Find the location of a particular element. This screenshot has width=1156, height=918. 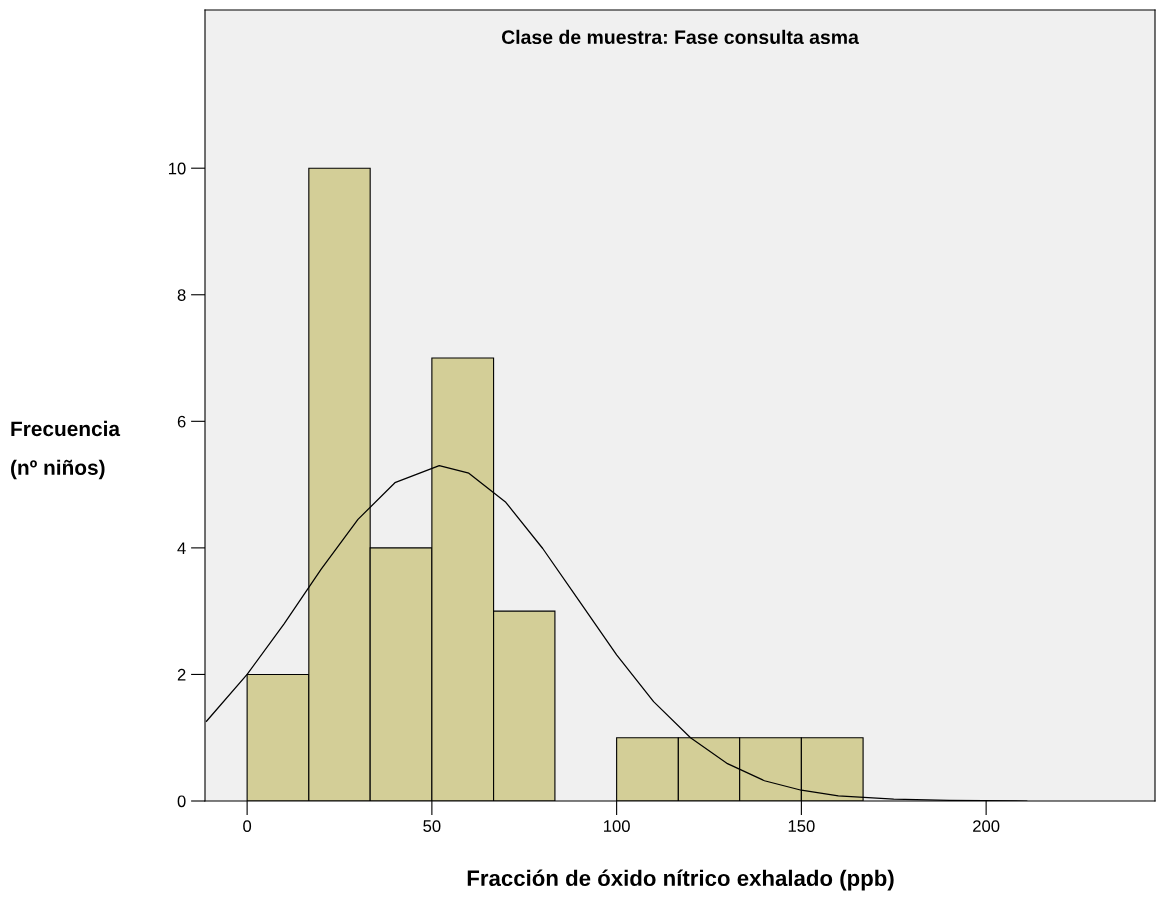

x-tick-label: 100 is located at coordinates (617, 826).